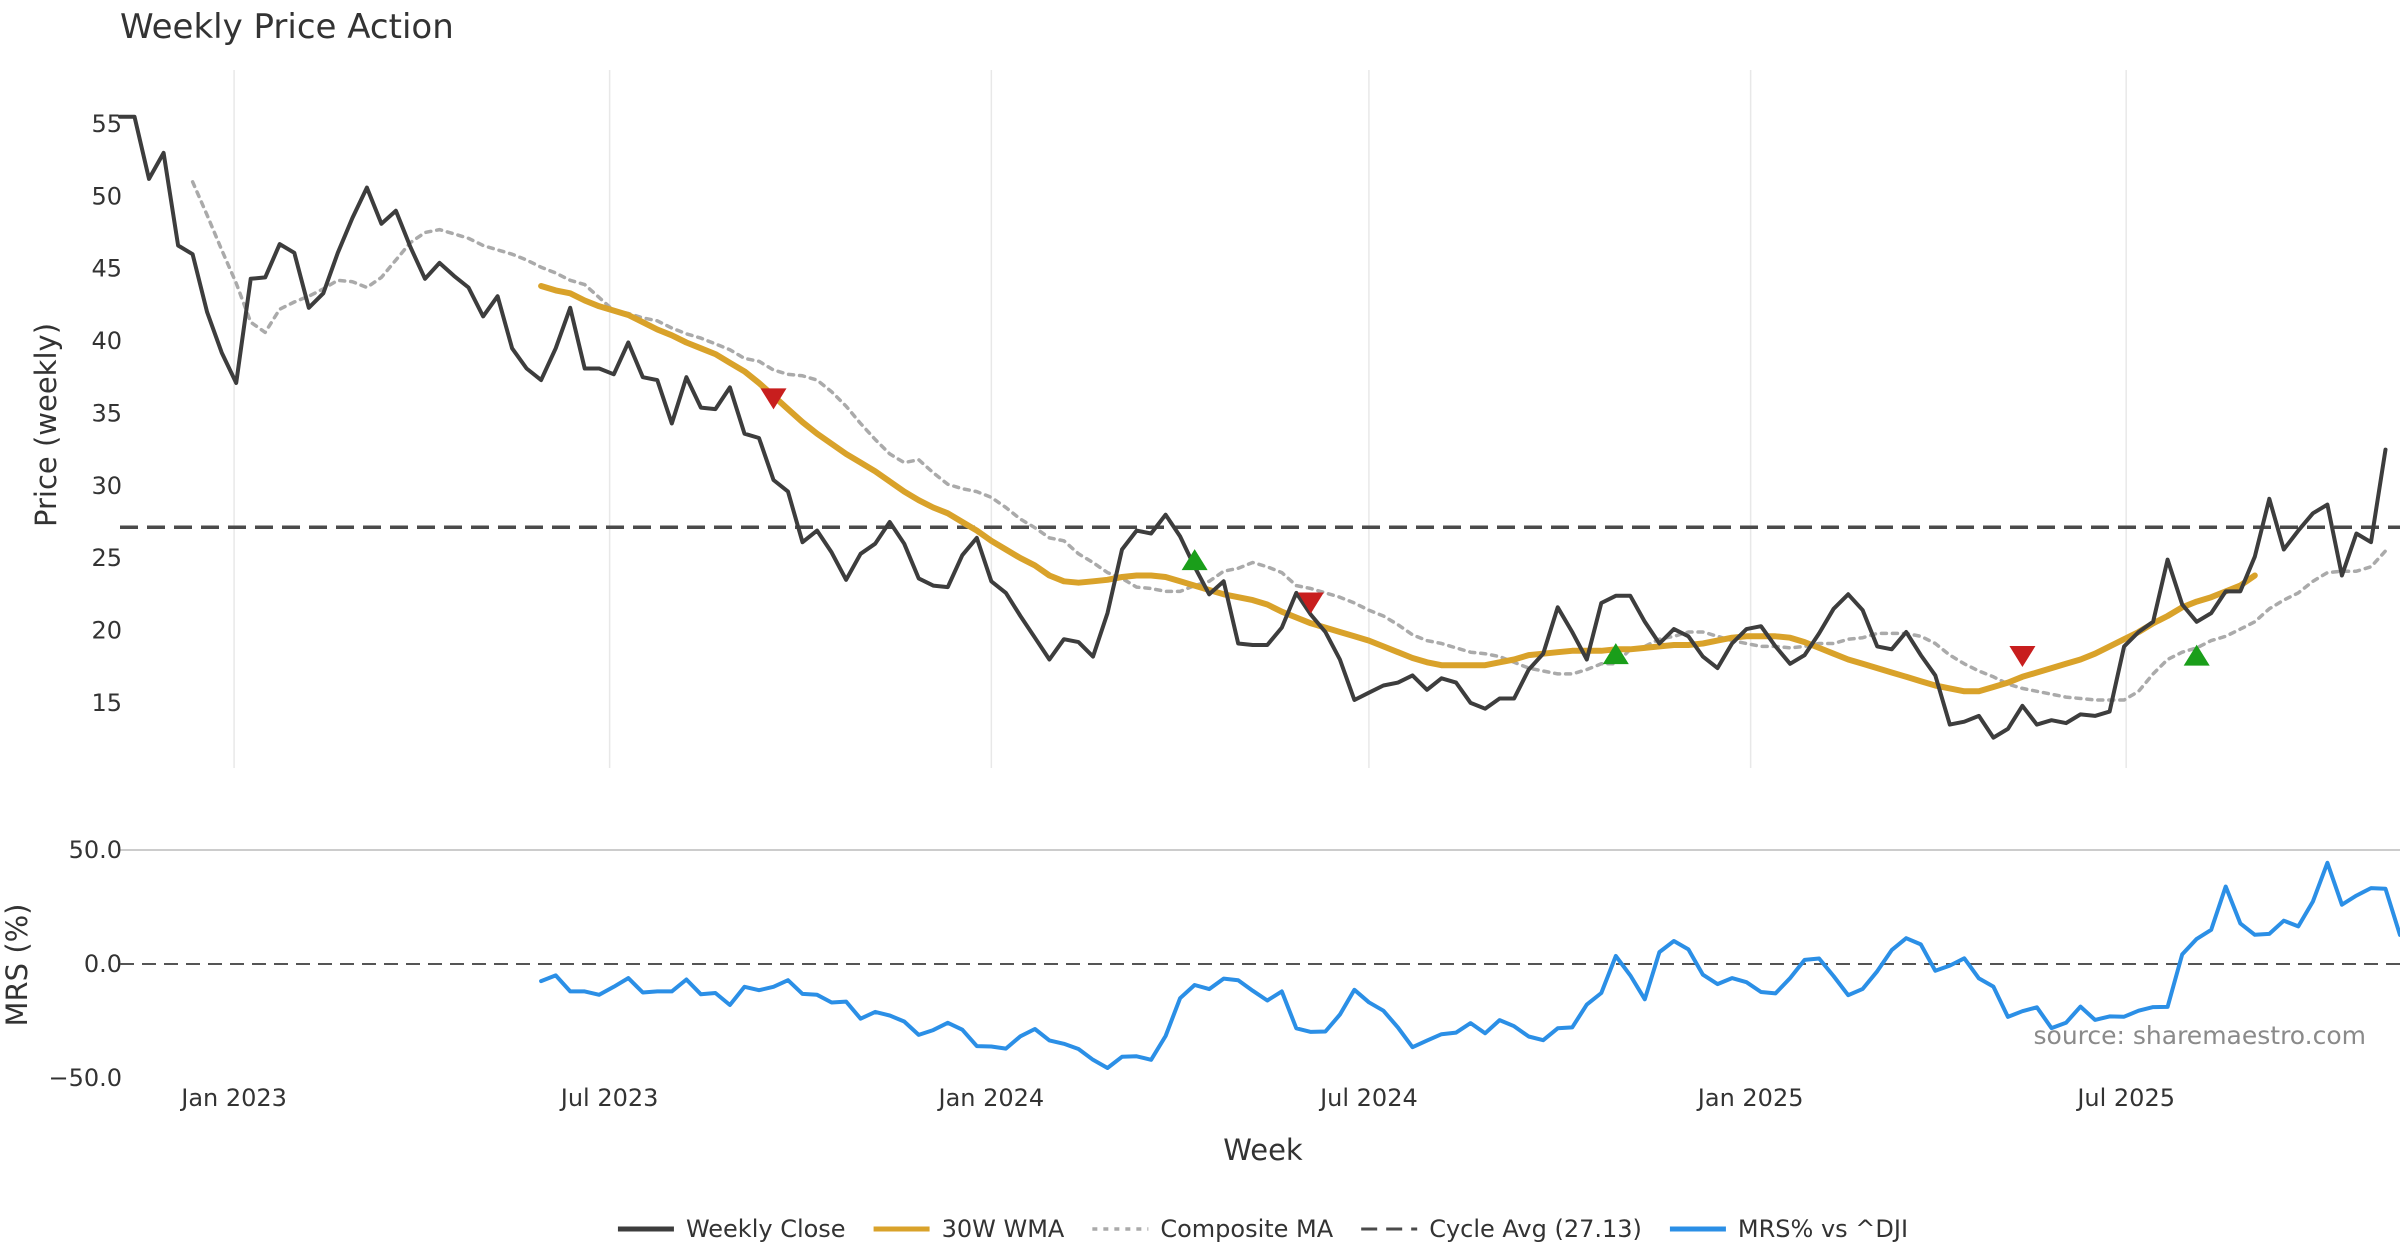 This screenshot has width=2400, height=1260. Describe the element at coordinates (1535, 1229) in the screenshot. I see `legend-label-3: Cycle Avg (27.13)` at that location.